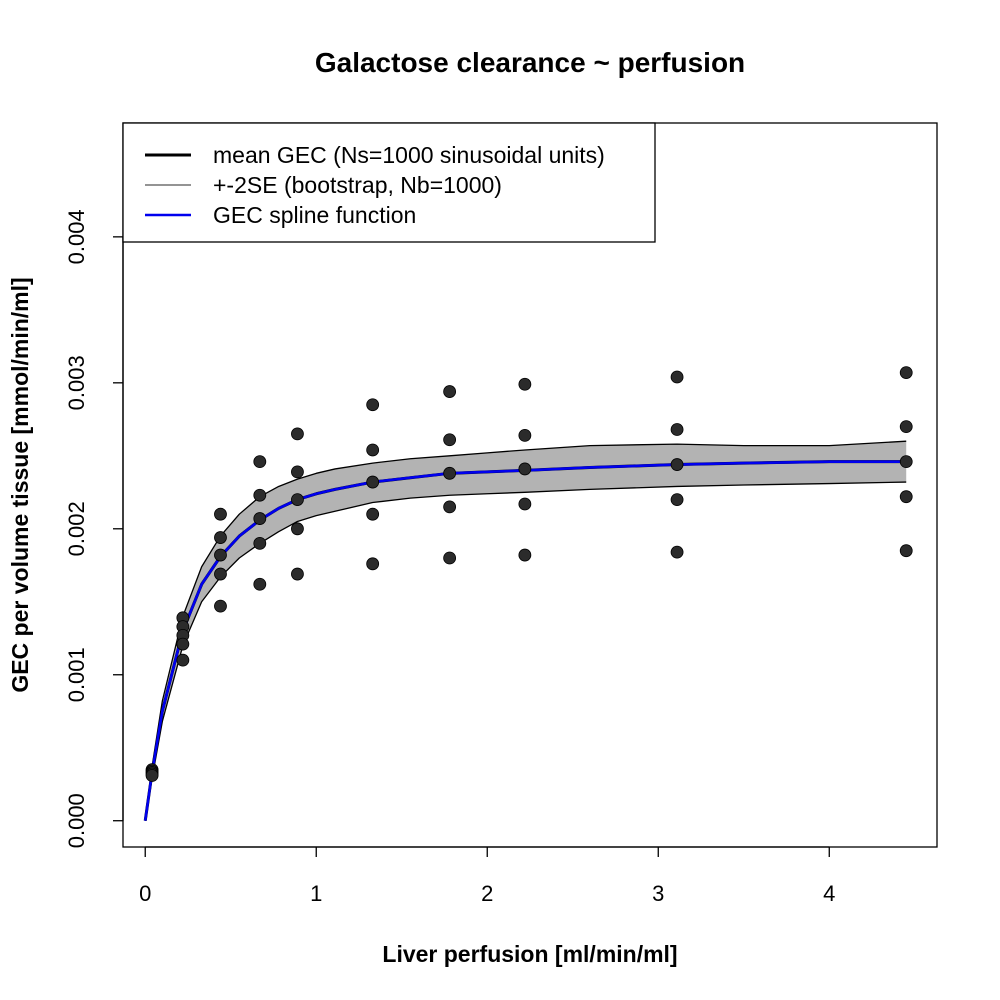 This screenshot has width=1000, height=1000. I want to click on chart-title: Galactose clearance ~ perfusion, so click(530, 62).